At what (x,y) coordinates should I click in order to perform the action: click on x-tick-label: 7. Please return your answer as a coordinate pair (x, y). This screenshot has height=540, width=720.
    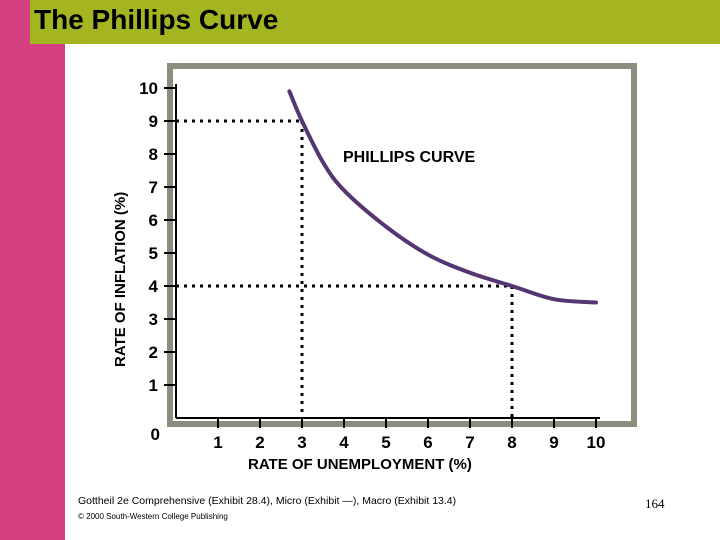
    Looking at the image, I should click on (469, 442).